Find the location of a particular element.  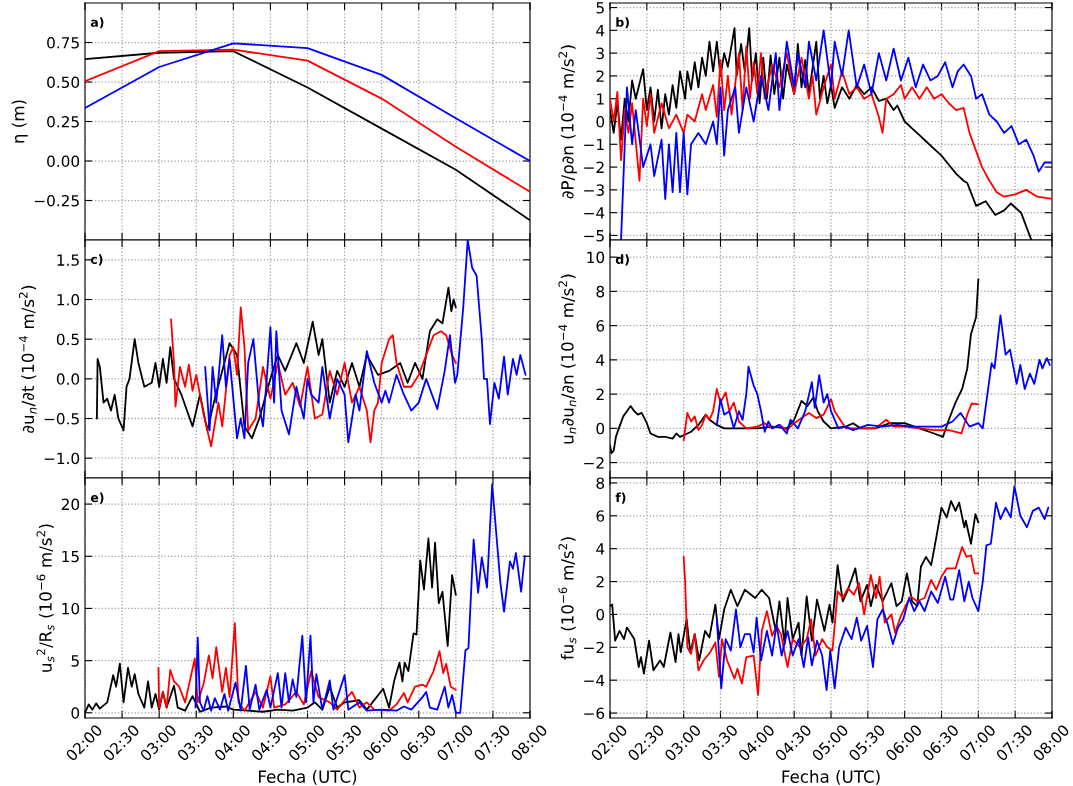

y-tick-label: 20 is located at coordinates (70, 504).